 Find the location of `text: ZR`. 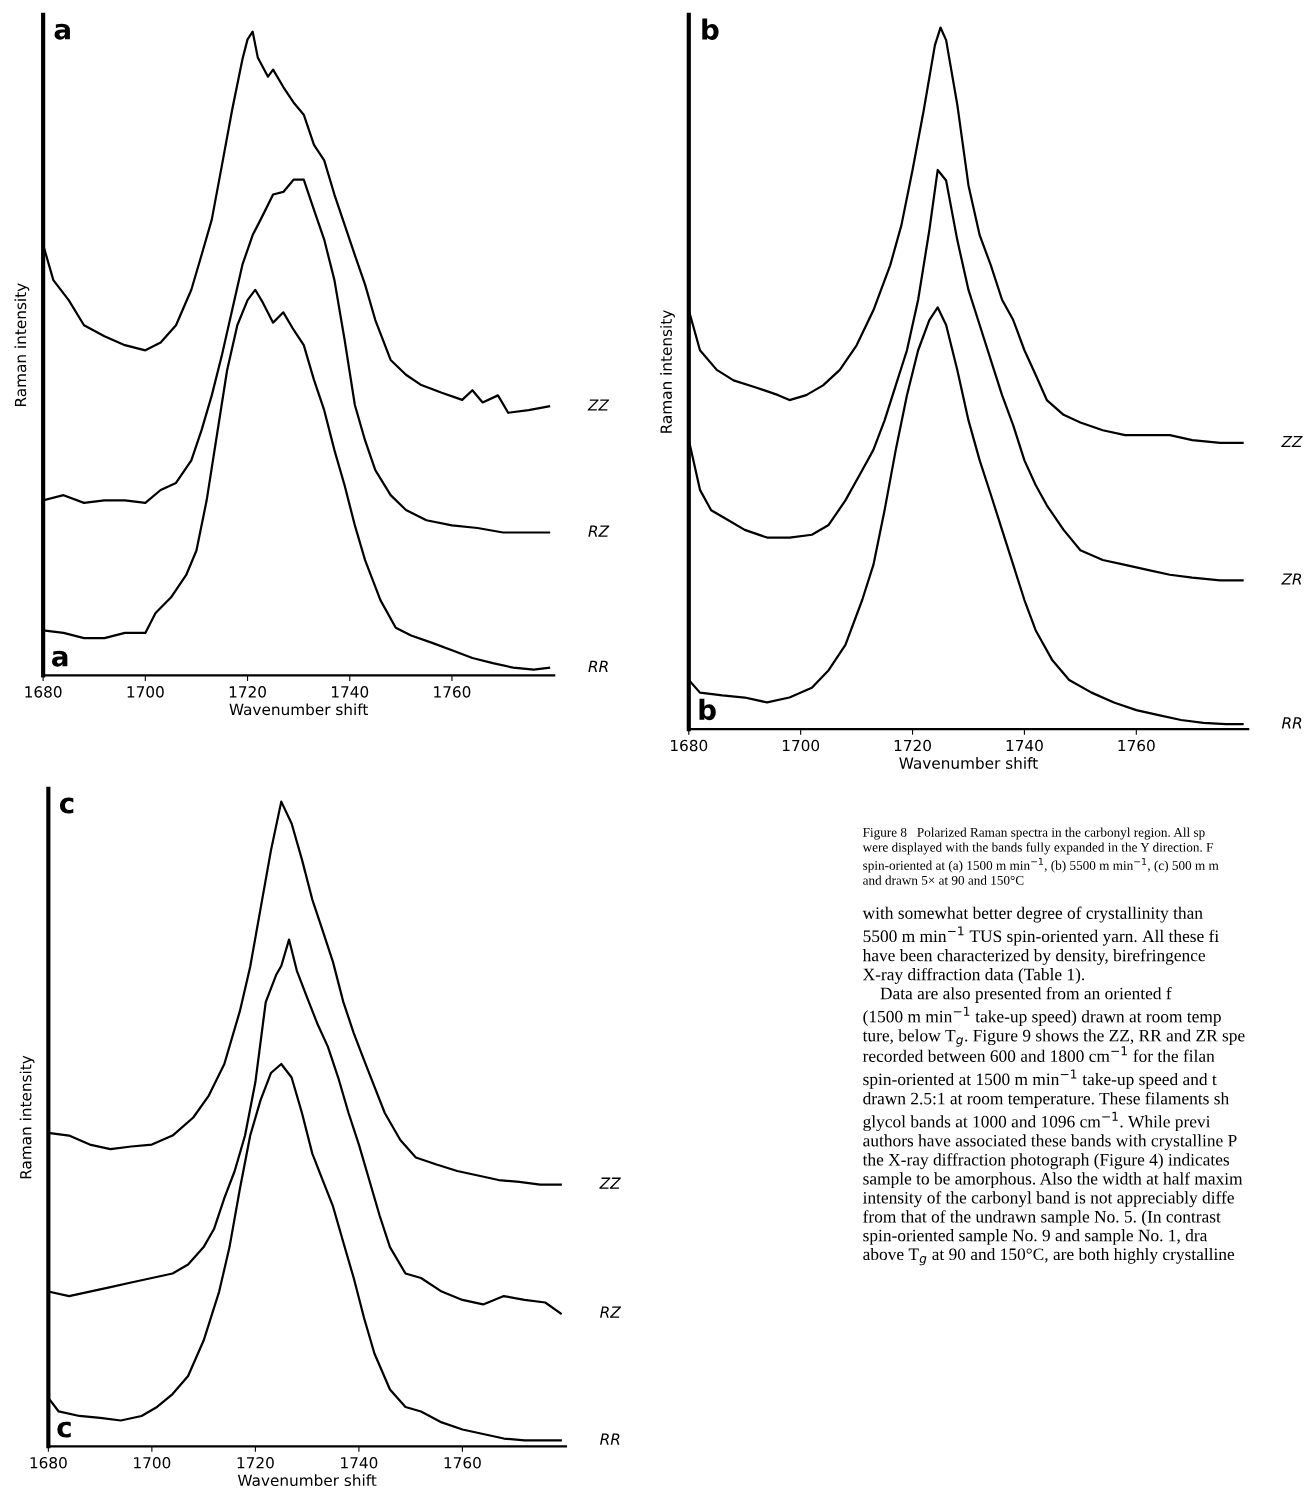

text: ZR is located at coordinates (1291, 579).